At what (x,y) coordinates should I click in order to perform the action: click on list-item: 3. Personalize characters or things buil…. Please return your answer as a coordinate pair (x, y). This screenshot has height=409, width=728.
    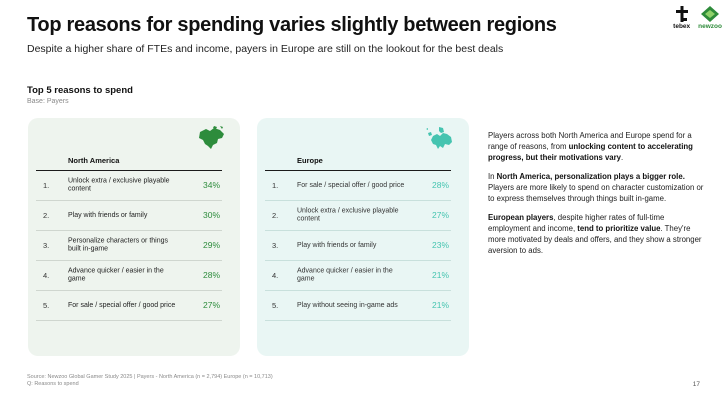
    Looking at the image, I should click on (129, 246).